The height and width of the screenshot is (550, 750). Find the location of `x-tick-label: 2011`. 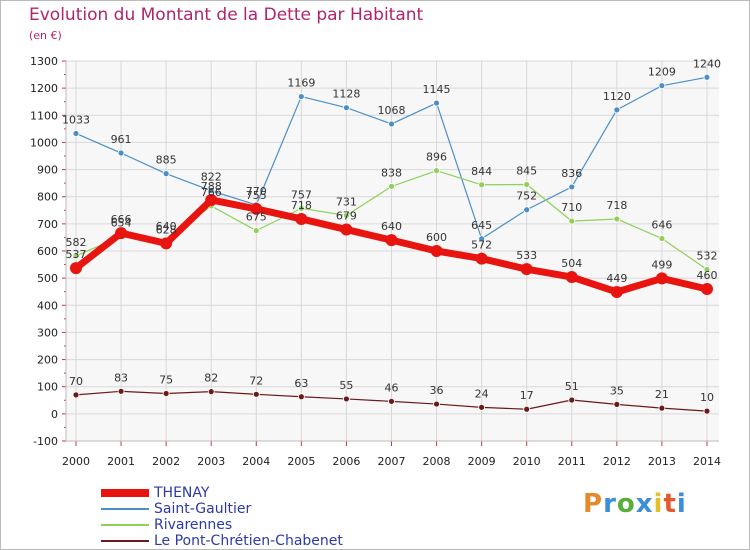

x-tick-label: 2011 is located at coordinates (572, 461).